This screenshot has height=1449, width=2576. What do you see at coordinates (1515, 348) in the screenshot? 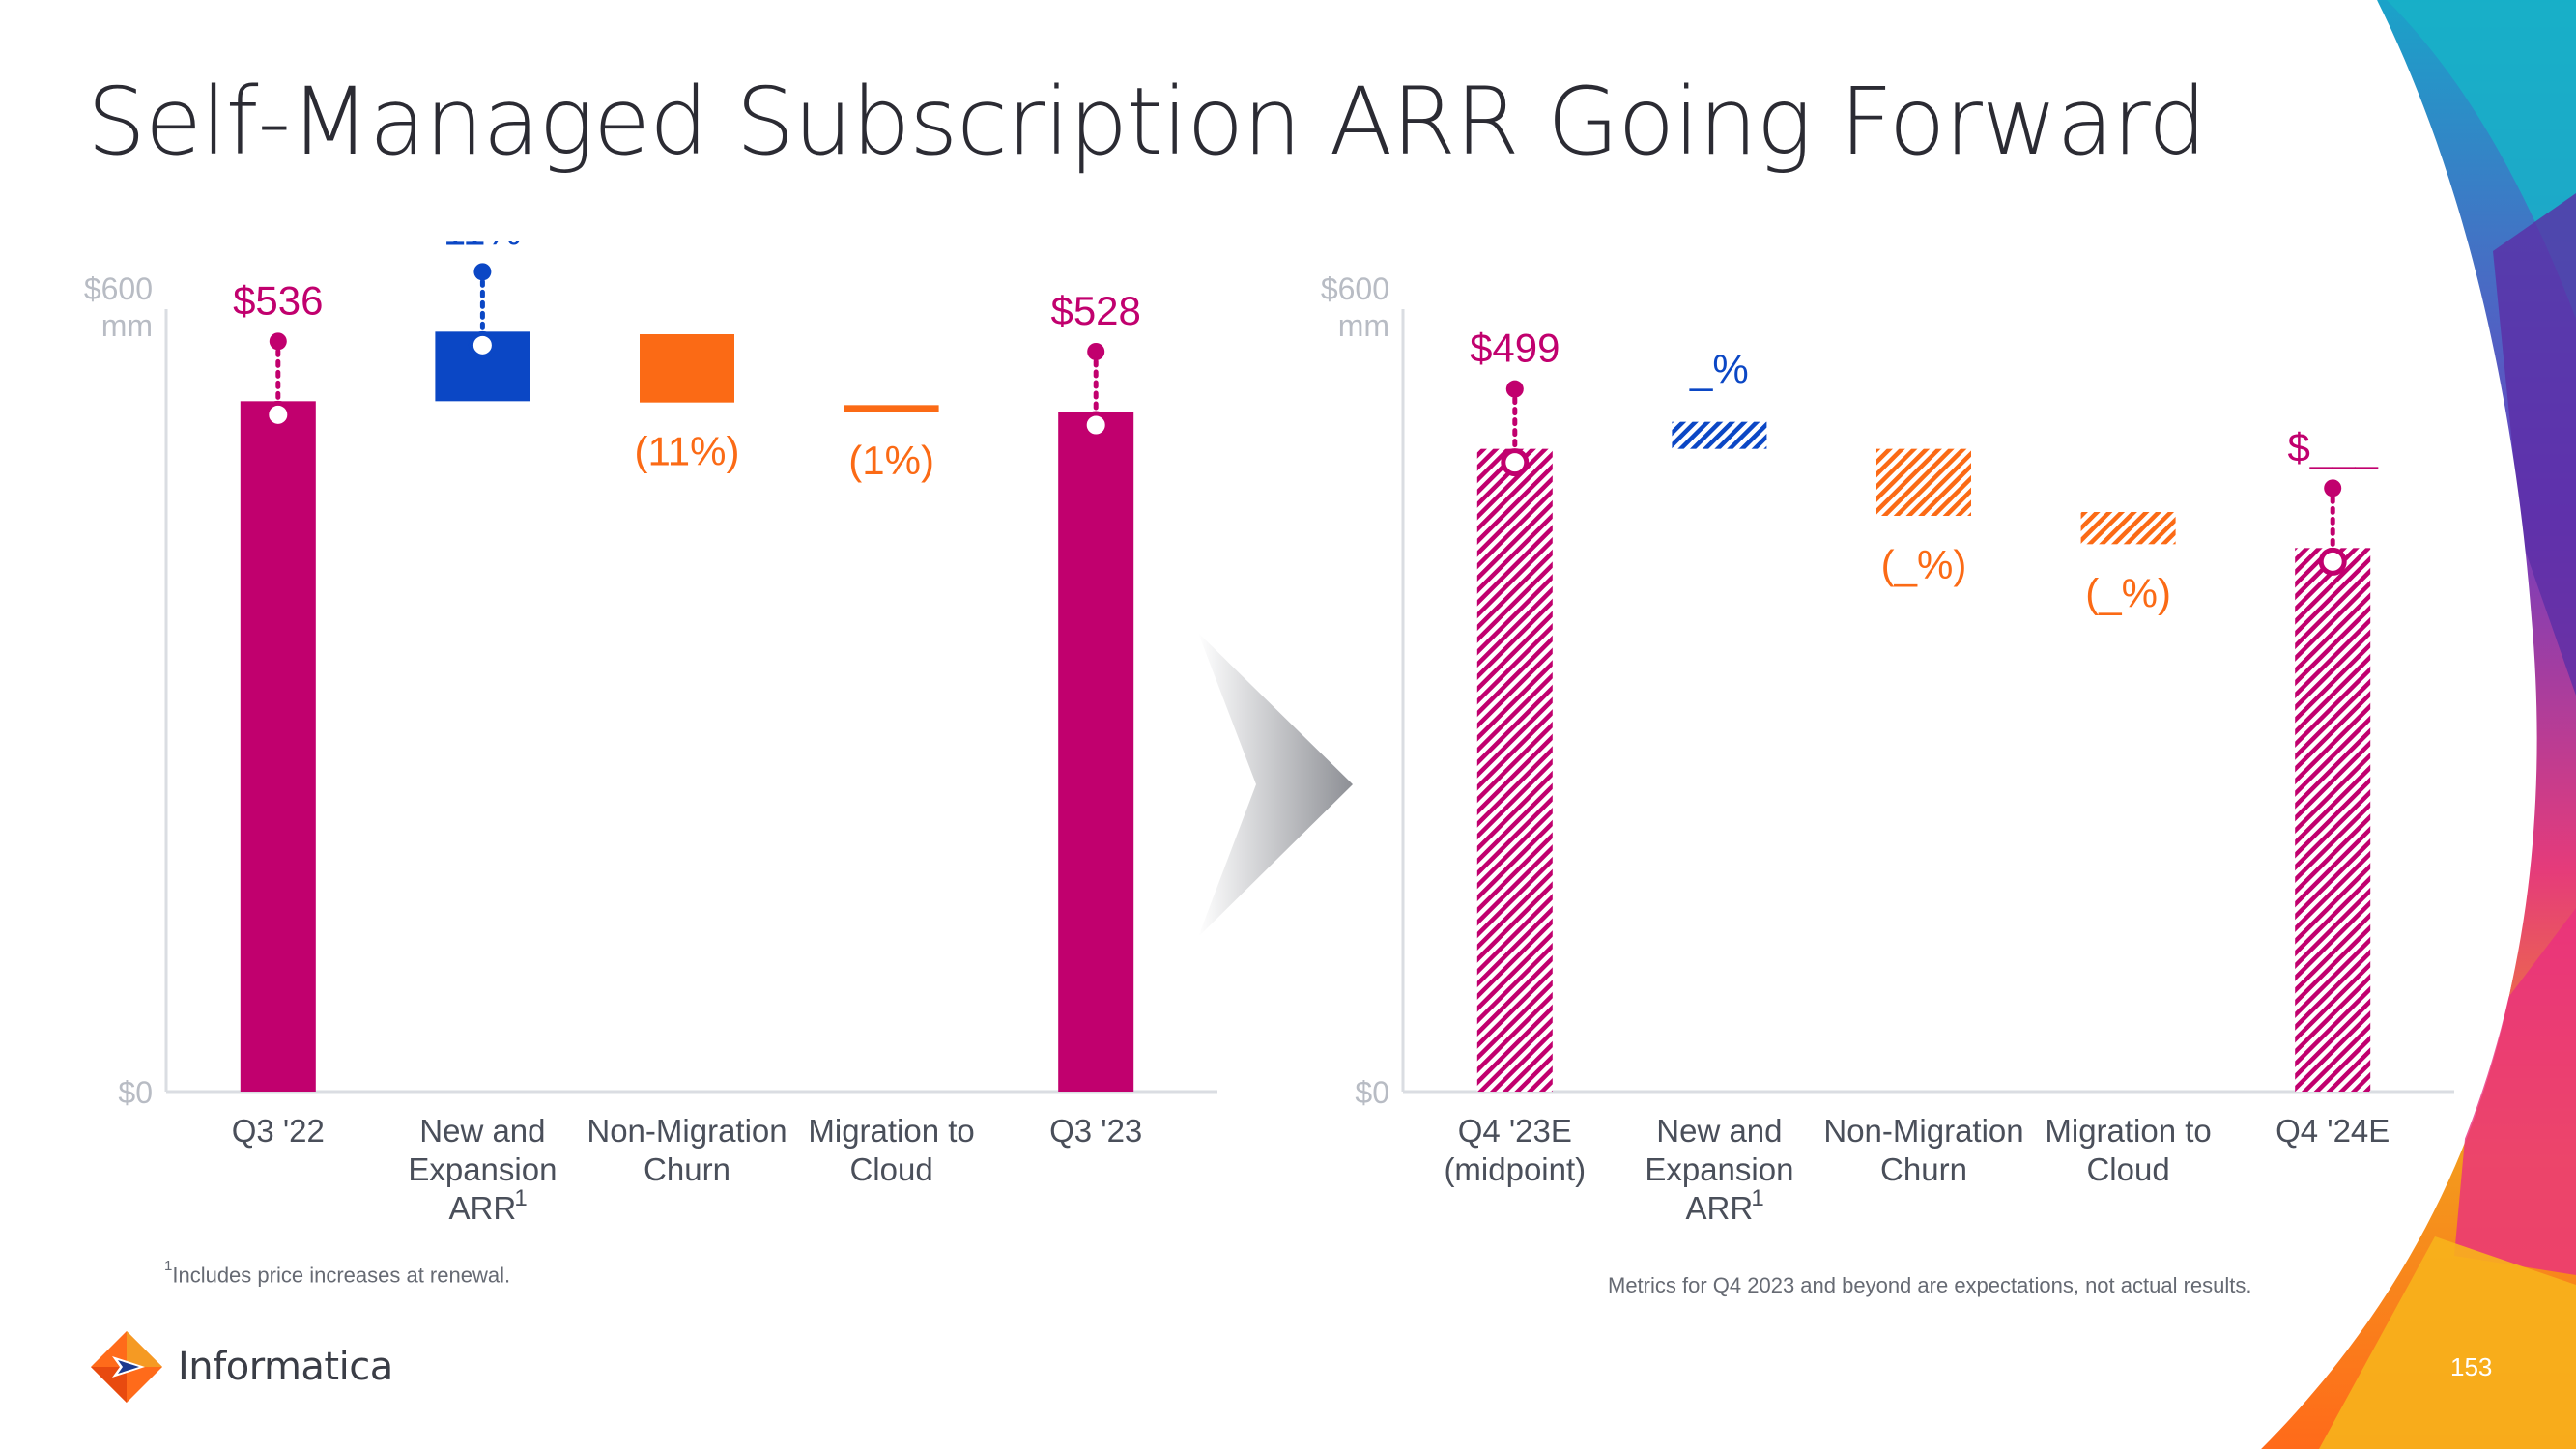
I see `right-data-label-1: $499` at bounding box center [1515, 348].